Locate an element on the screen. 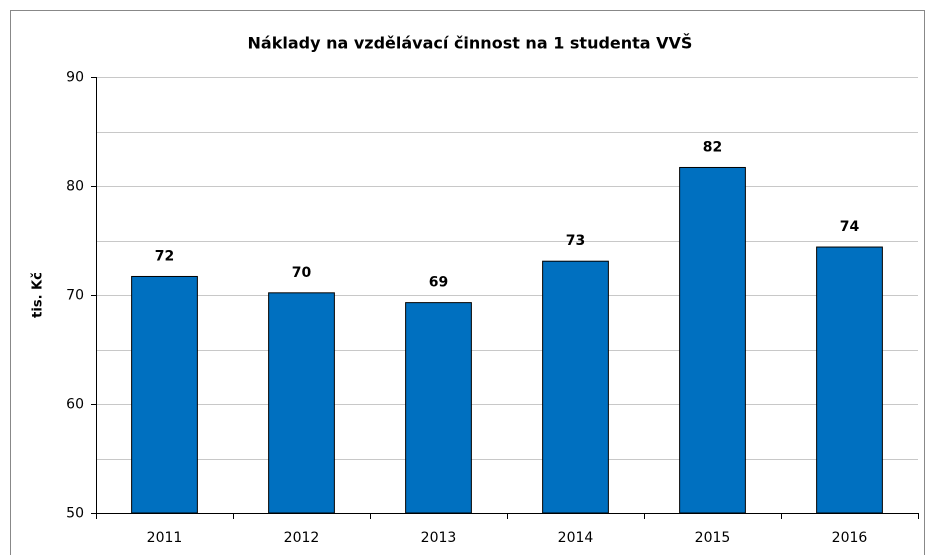 The image size is (930, 555). y-axis-label: tis. Kč is located at coordinates (38, 295).